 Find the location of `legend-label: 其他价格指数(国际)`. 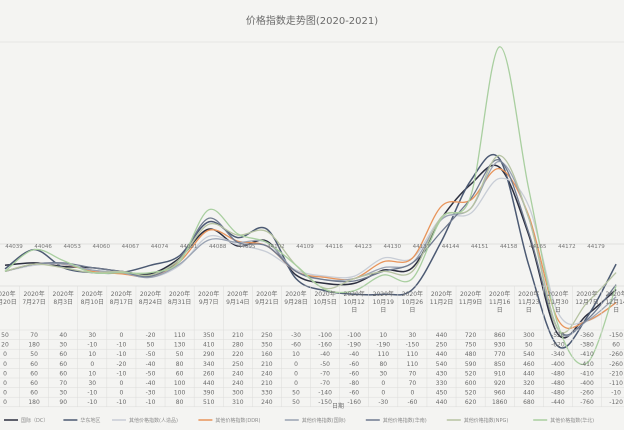

legend-label: 其他价格指数(国际) is located at coordinates (324, 420).